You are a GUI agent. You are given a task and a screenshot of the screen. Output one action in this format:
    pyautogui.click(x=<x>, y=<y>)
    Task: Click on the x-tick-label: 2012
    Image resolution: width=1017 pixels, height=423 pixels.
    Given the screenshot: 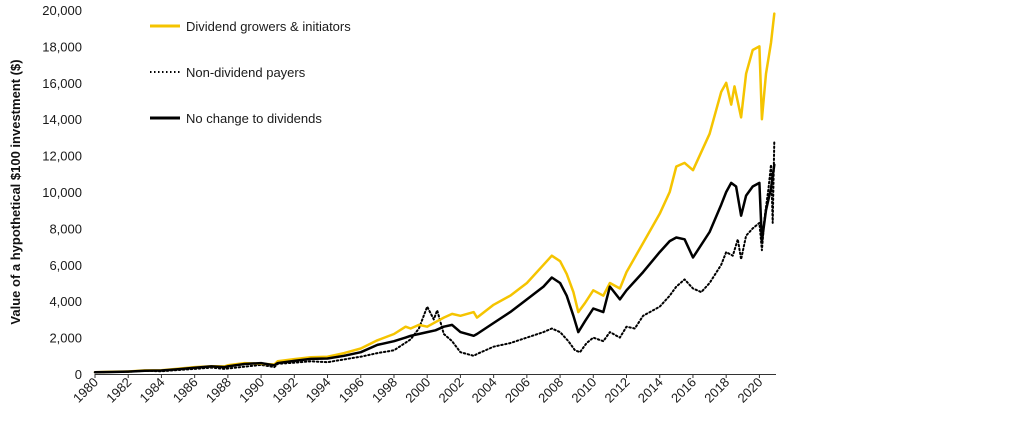 What is the action you would take?
    pyautogui.click(x=617, y=390)
    